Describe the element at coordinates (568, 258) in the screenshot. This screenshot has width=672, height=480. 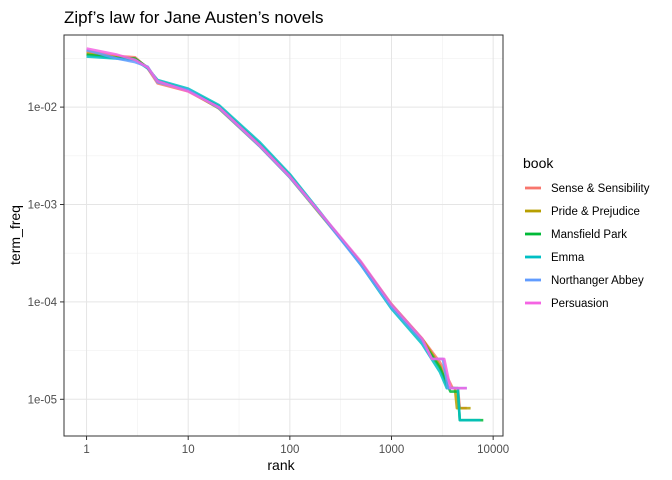
I see `legend-label: Emma` at that location.